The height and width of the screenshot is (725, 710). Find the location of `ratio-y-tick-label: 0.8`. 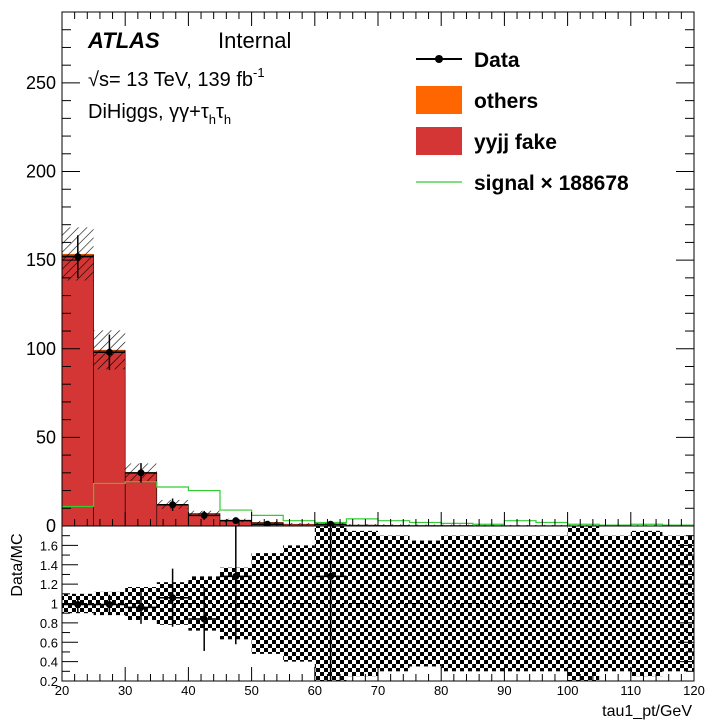

ratio-y-tick-label: 0.8 is located at coordinates (49, 623).